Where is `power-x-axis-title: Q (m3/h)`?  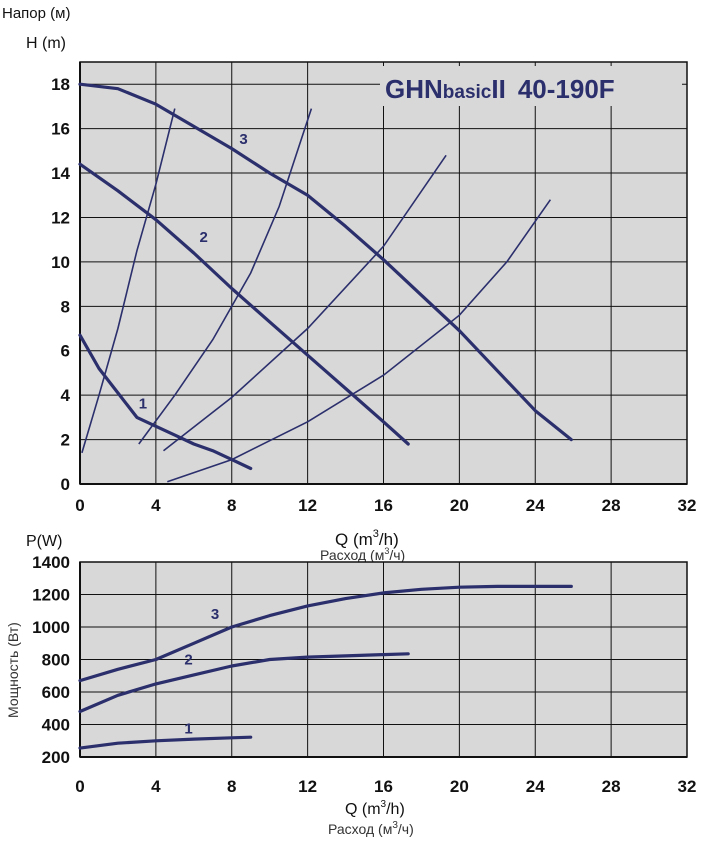 power-x-axis-title: Q (m3/h) is located at coordinates (375, 808).